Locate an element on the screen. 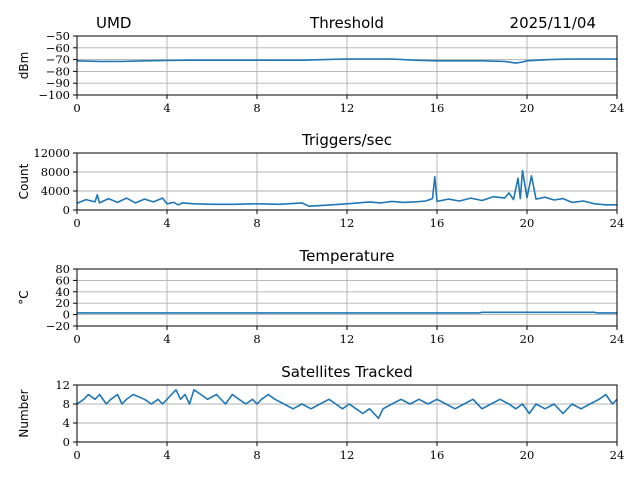 The width and height of the screenshot is (640, 480). y-tick-label: −20 is located at coordinates (58, 326).